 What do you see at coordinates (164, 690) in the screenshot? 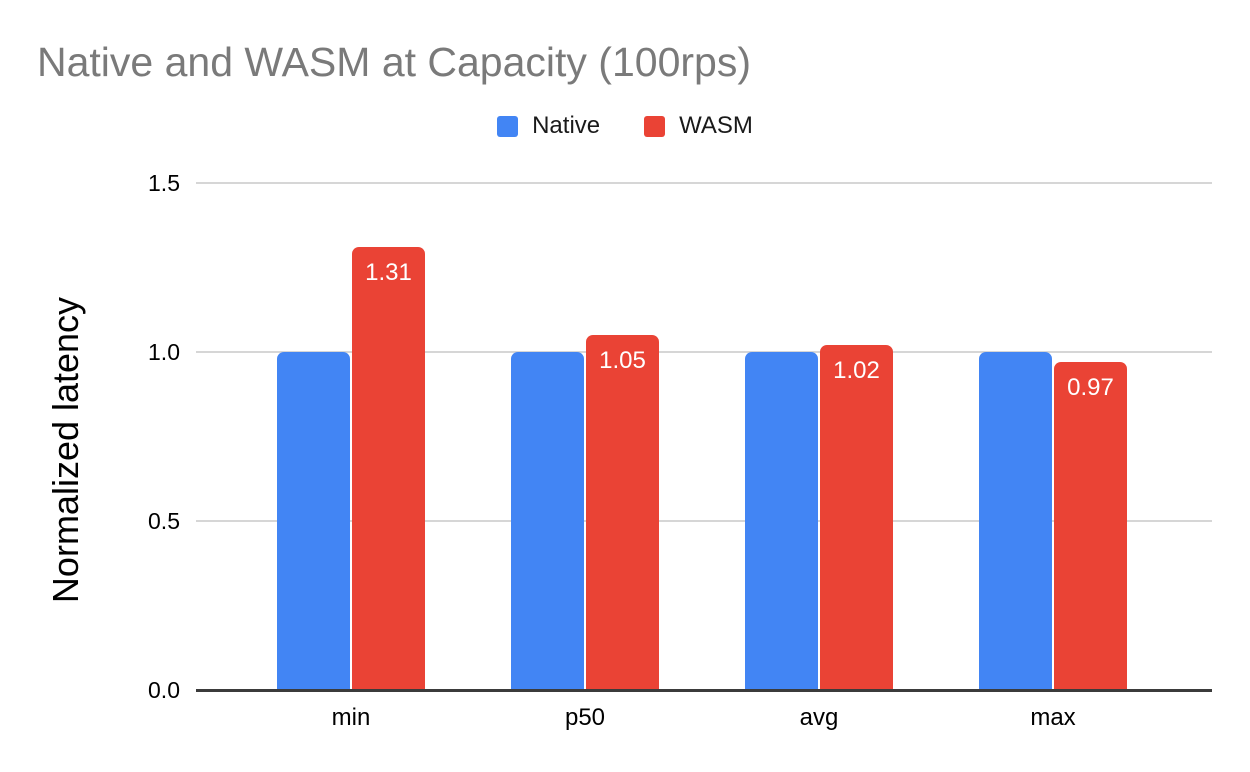
I see `y-tick-label-0.0: 0.0` at bounding box center [164, 690].